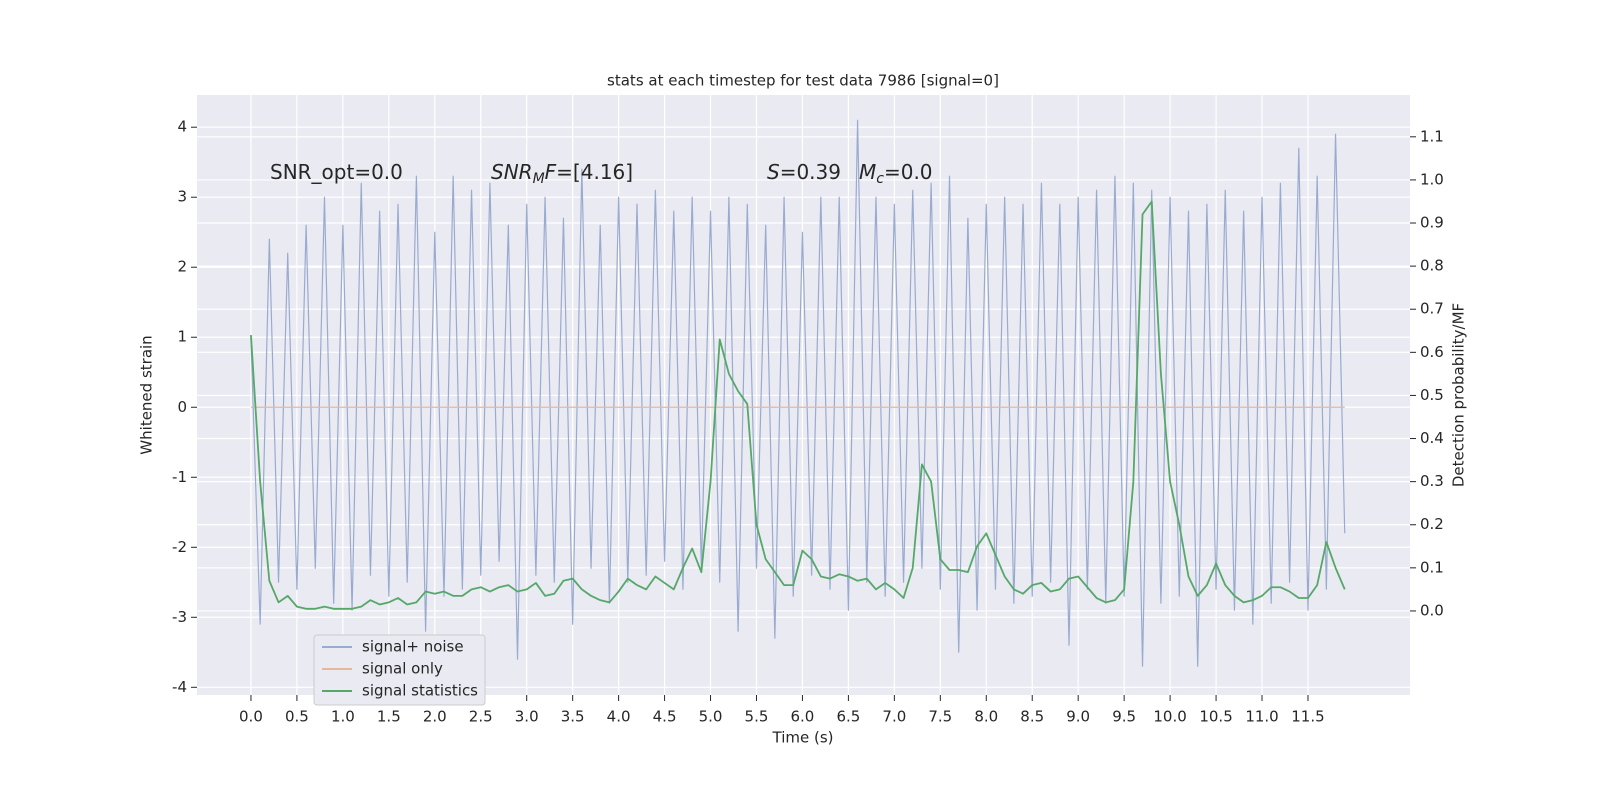  What do you see at coordinates (1432, 223) in the screenshot?
I see `y2-tick-label: 0.9` at bounding box center [1432, 223].